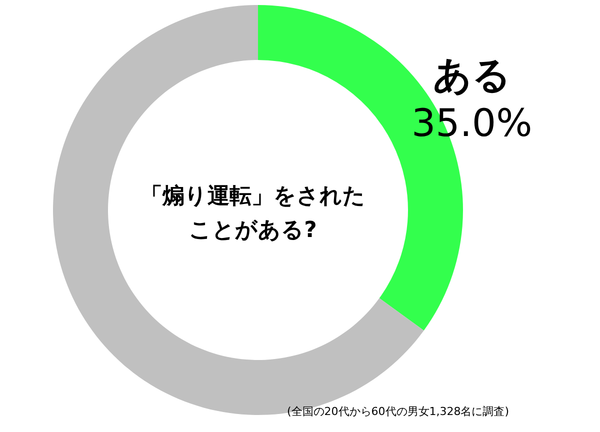  What do you see at coordinates (398, 411) in the screenshot?
I see `text: (全国の20代から60代の男女1,328名に調査)` at bounding box center [398, 411].